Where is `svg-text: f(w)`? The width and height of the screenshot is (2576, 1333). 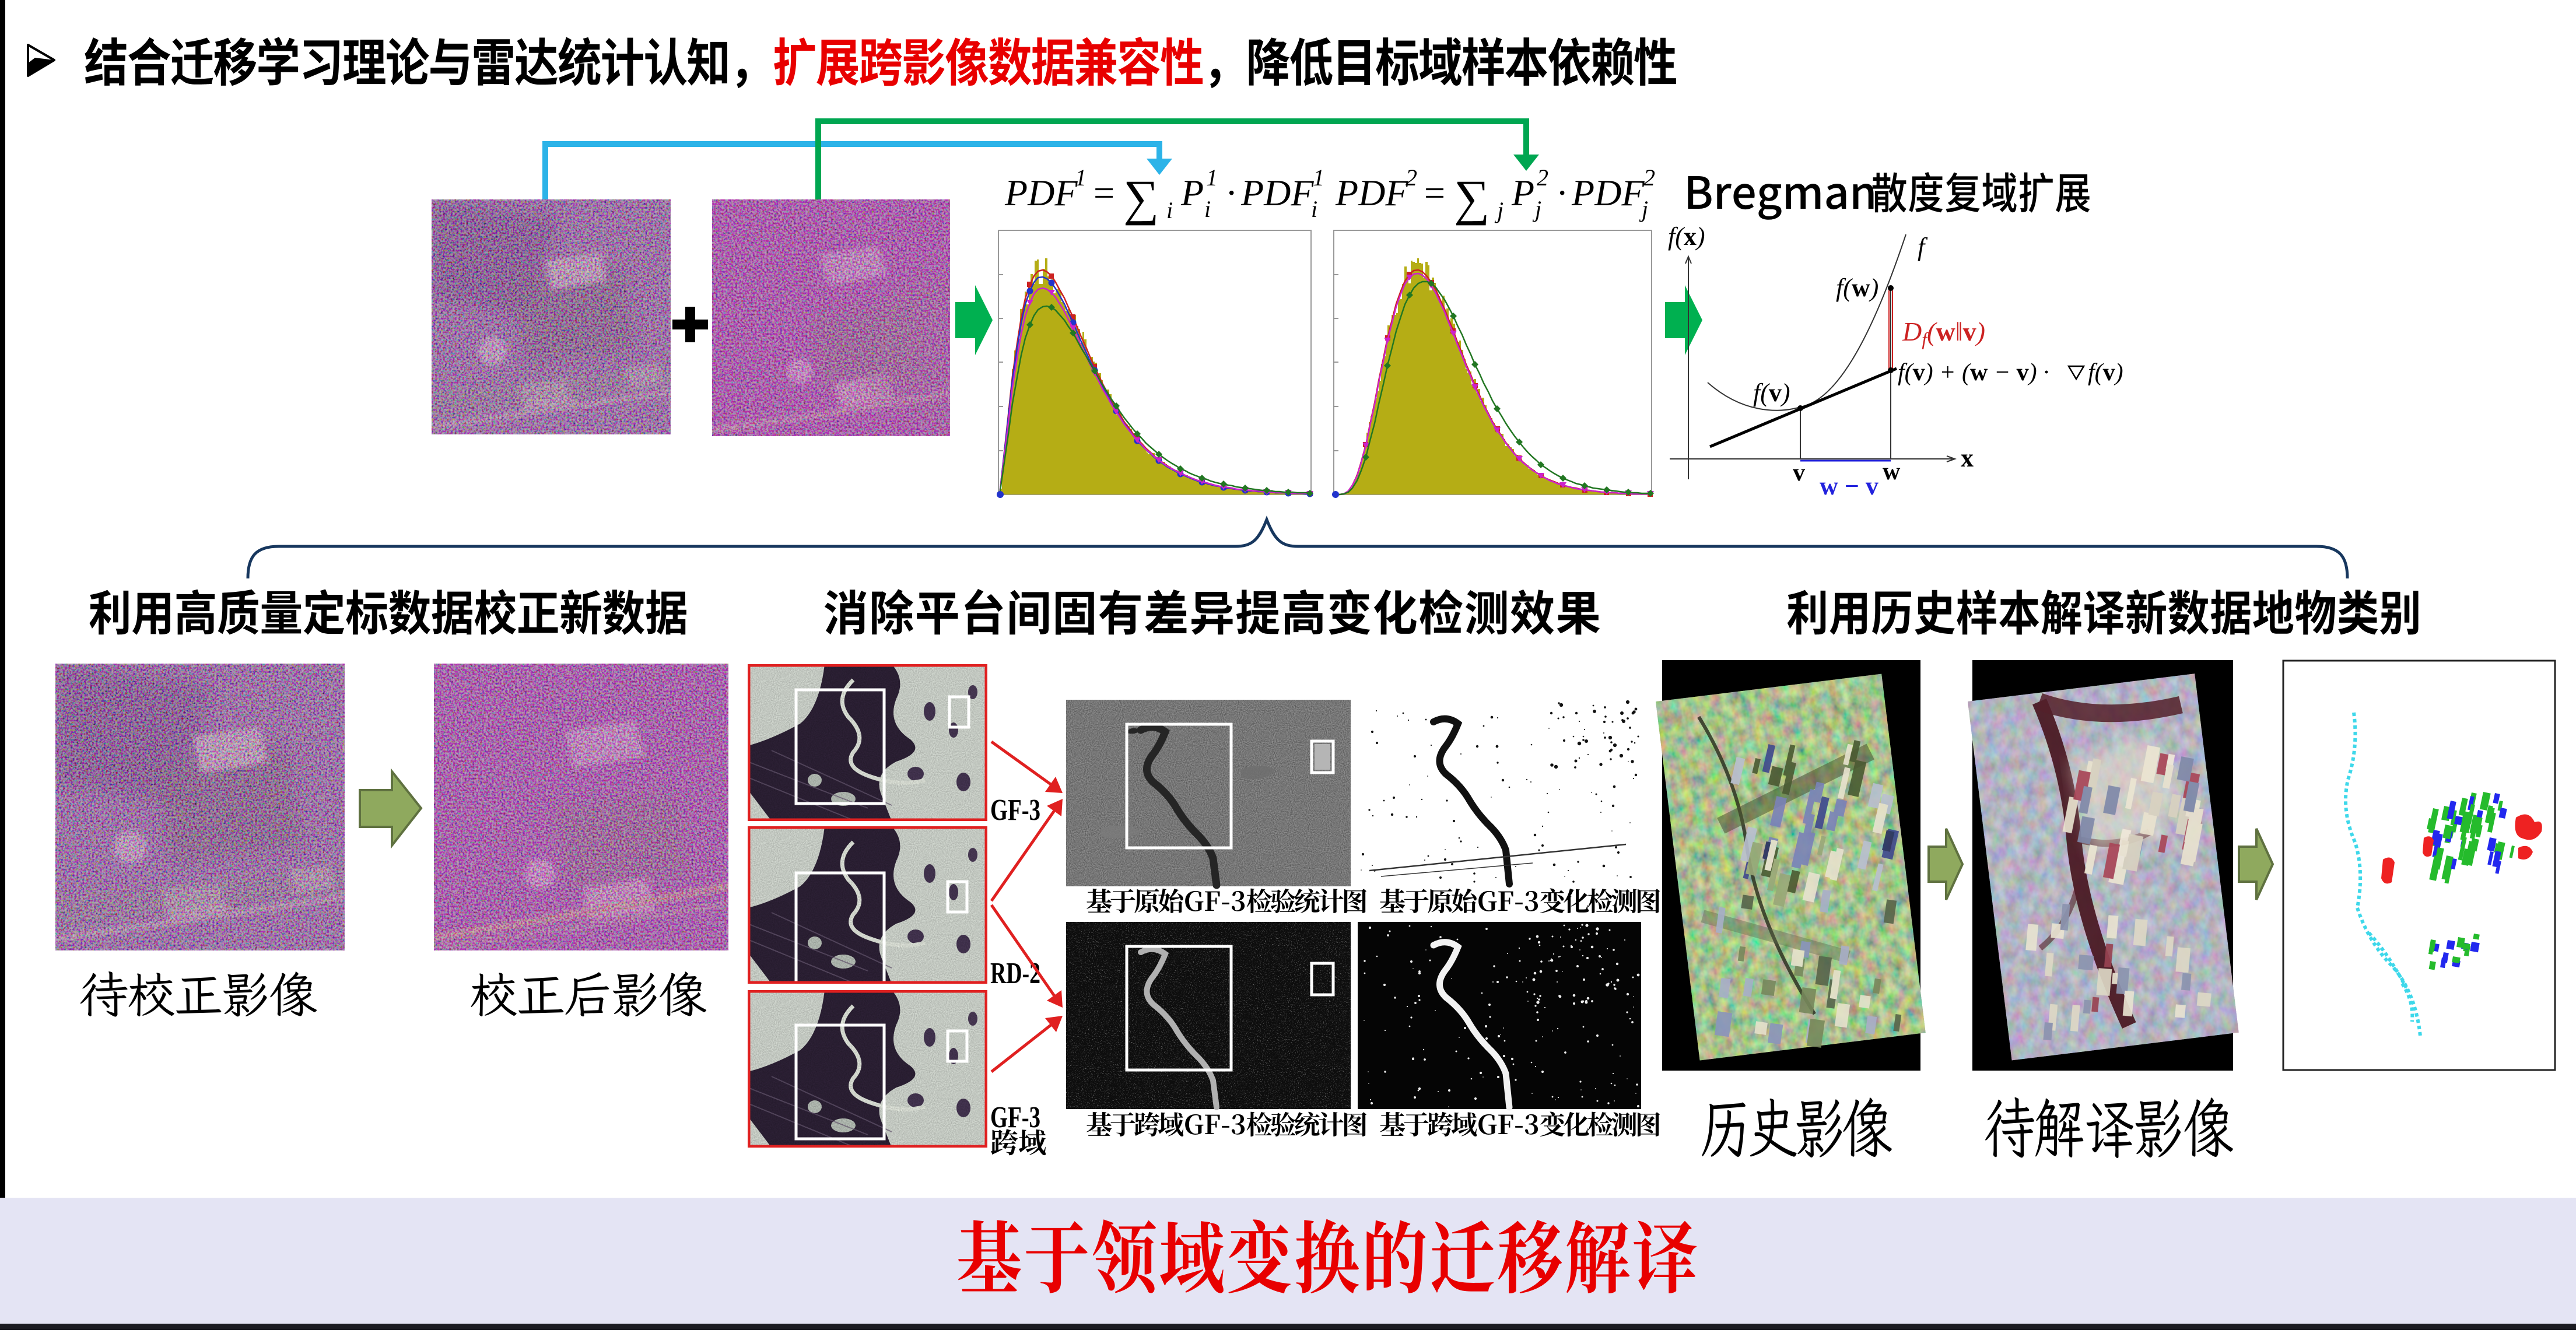
svg-text: f(w) is located at coordinates (1857, 287).